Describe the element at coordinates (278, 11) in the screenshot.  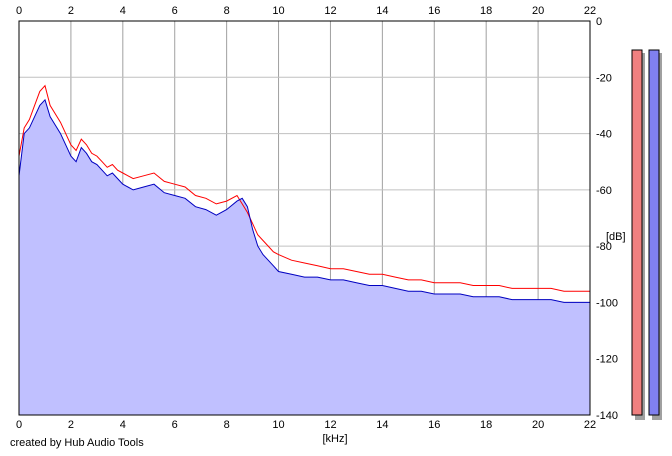
I see `x-tick-label-top-5: 10` at that location.